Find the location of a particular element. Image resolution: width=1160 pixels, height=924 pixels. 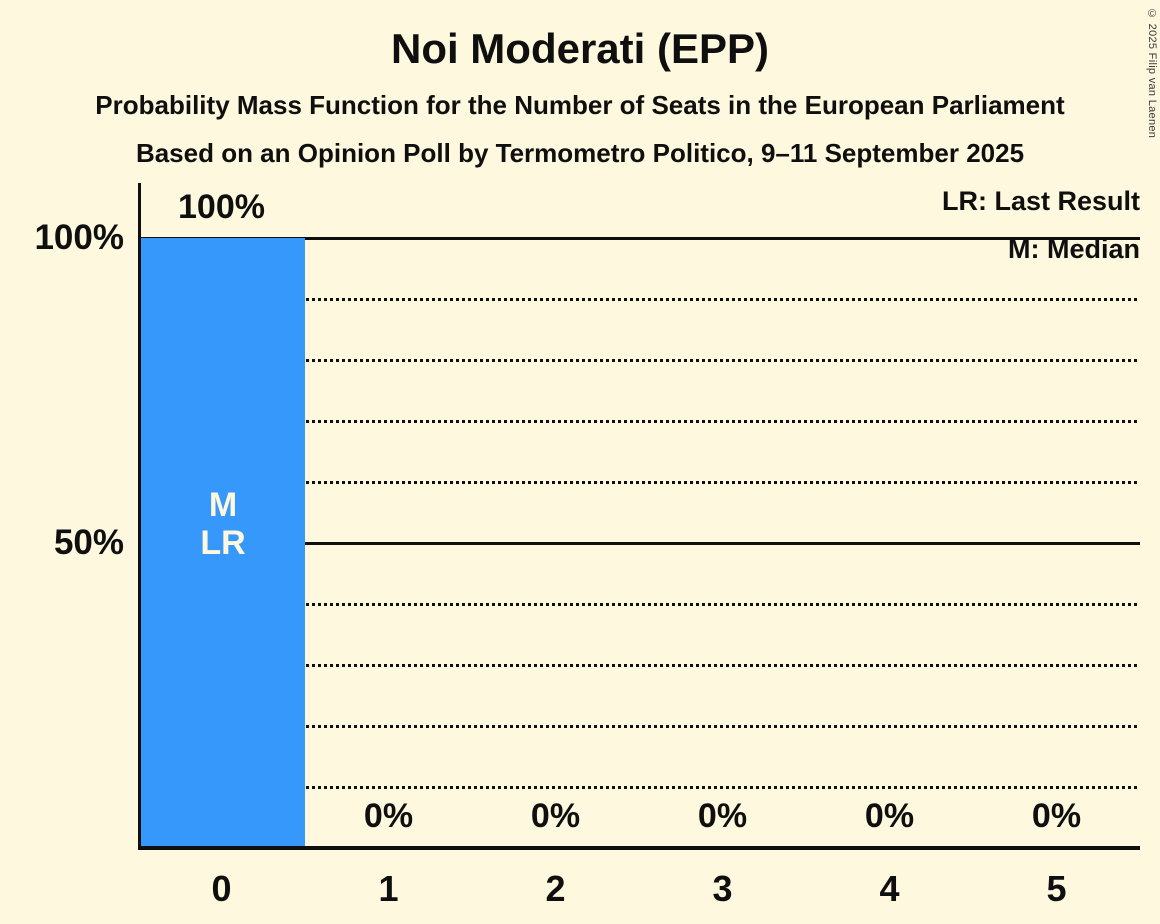

x-tick-label-3: 3 is located at coordinates (722, 888).